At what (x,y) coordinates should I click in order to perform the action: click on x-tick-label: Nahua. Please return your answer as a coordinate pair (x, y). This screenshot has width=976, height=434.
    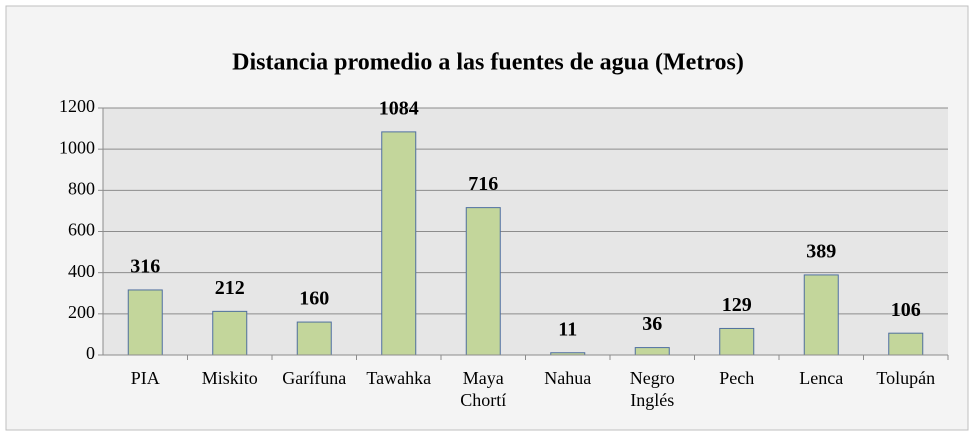
    Looking at the image, I should click on (568, 378).